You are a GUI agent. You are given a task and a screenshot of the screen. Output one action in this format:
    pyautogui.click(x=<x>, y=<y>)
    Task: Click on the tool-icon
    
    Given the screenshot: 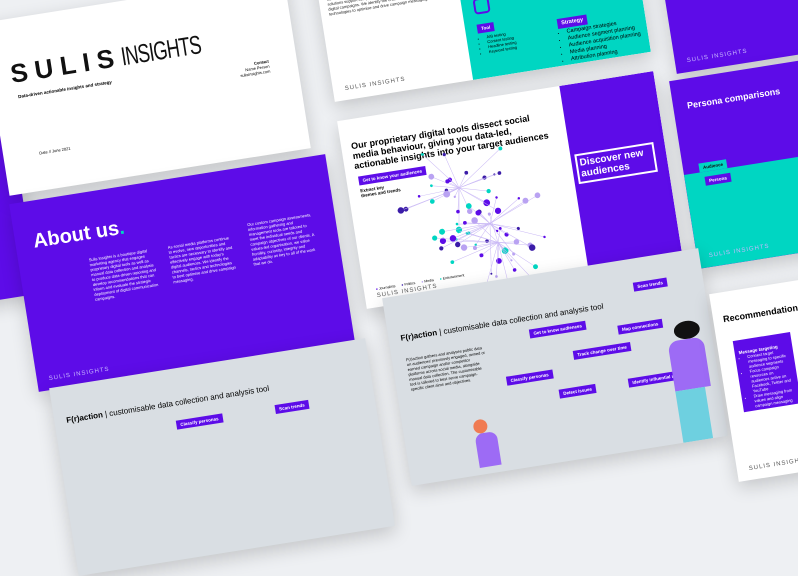 What is the action you would take?
    pyautogui.click(x=481, y=7)
    